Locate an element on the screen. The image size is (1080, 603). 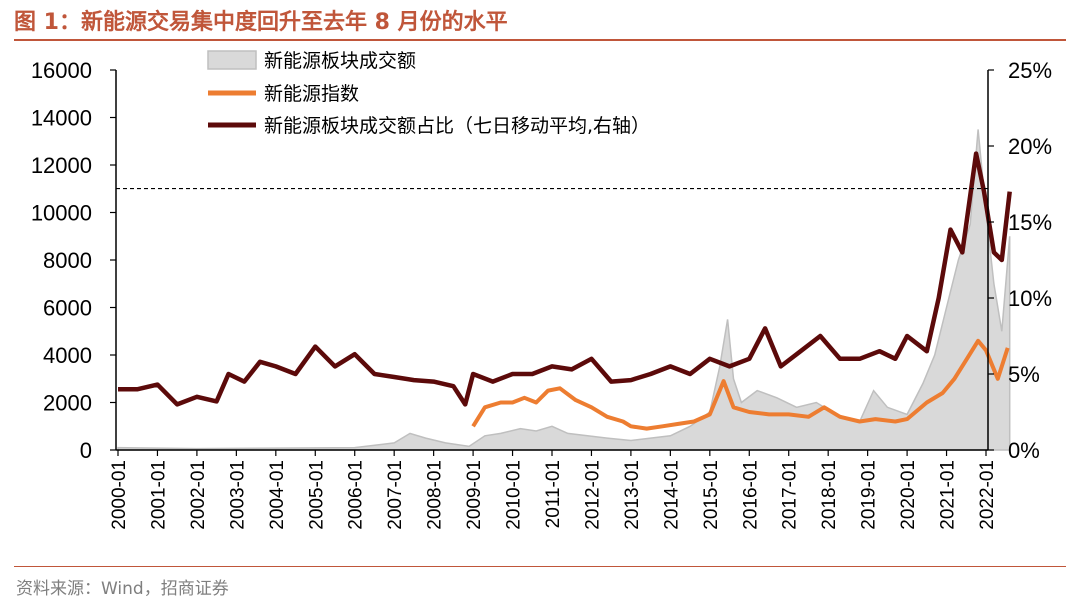
series-line-index is located at coordinates (740, 384).